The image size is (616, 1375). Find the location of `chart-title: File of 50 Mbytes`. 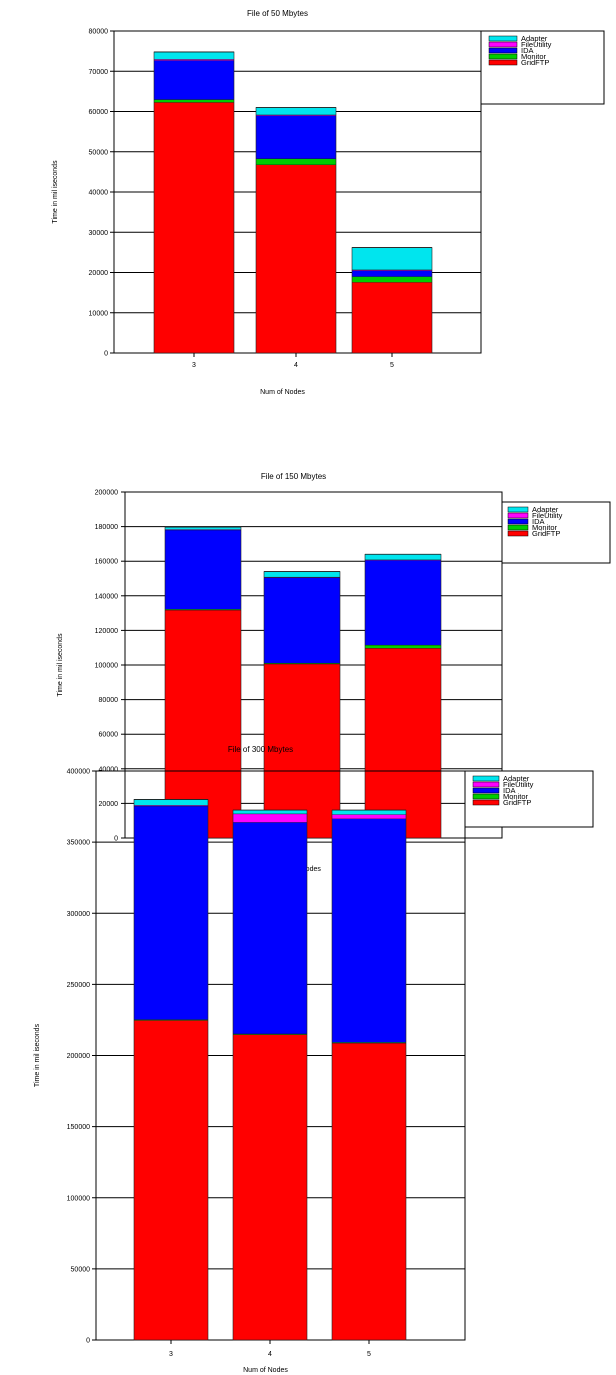

chart-title: File of 50 Mbytes is located at coordinates (277, 13).